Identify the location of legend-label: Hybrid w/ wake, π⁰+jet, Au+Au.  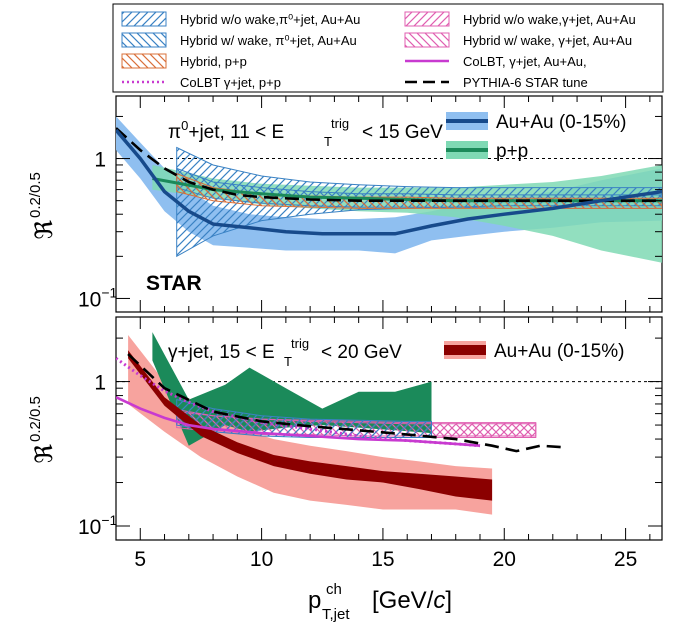
(268, 40).